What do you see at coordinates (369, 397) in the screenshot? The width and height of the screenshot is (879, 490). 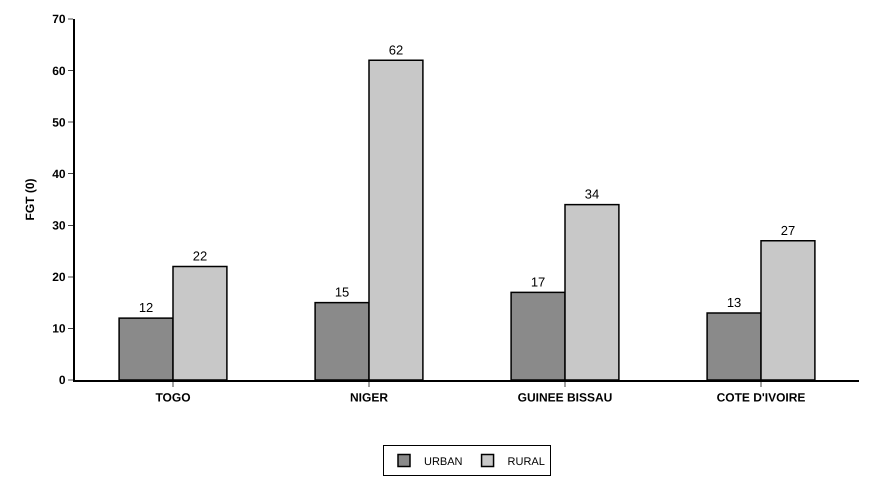 I see `x-tick-label: NIGER` at bounding box center [369, 397].